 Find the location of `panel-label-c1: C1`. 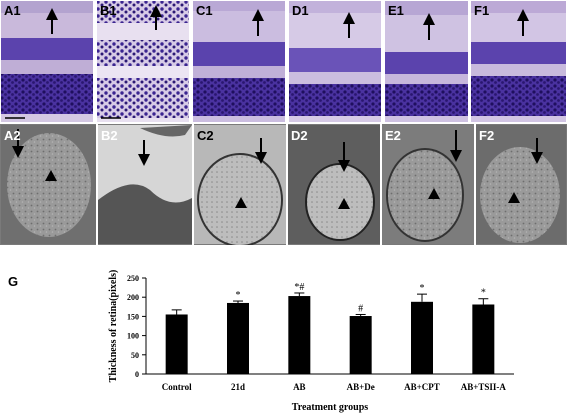

panel-label-c1: C1 is located at coordinates (204, 10).